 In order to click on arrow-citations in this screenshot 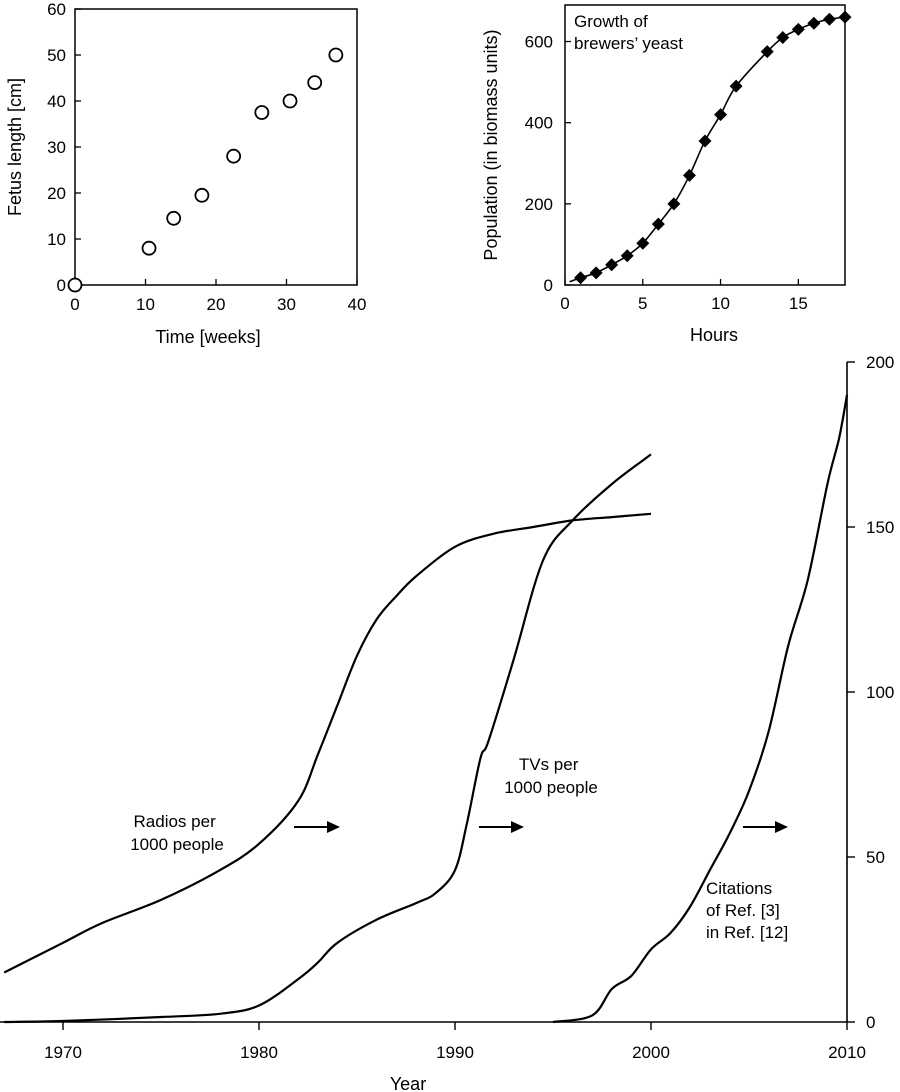, I will do `click(765, 827)`.